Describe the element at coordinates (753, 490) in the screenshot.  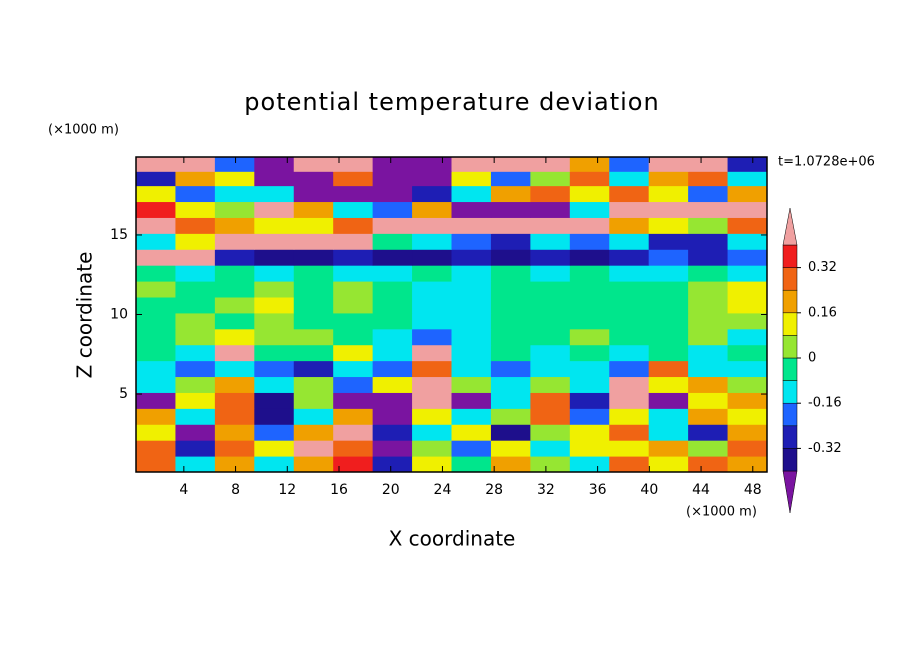
I see `x-tick-label: 48` at that location.